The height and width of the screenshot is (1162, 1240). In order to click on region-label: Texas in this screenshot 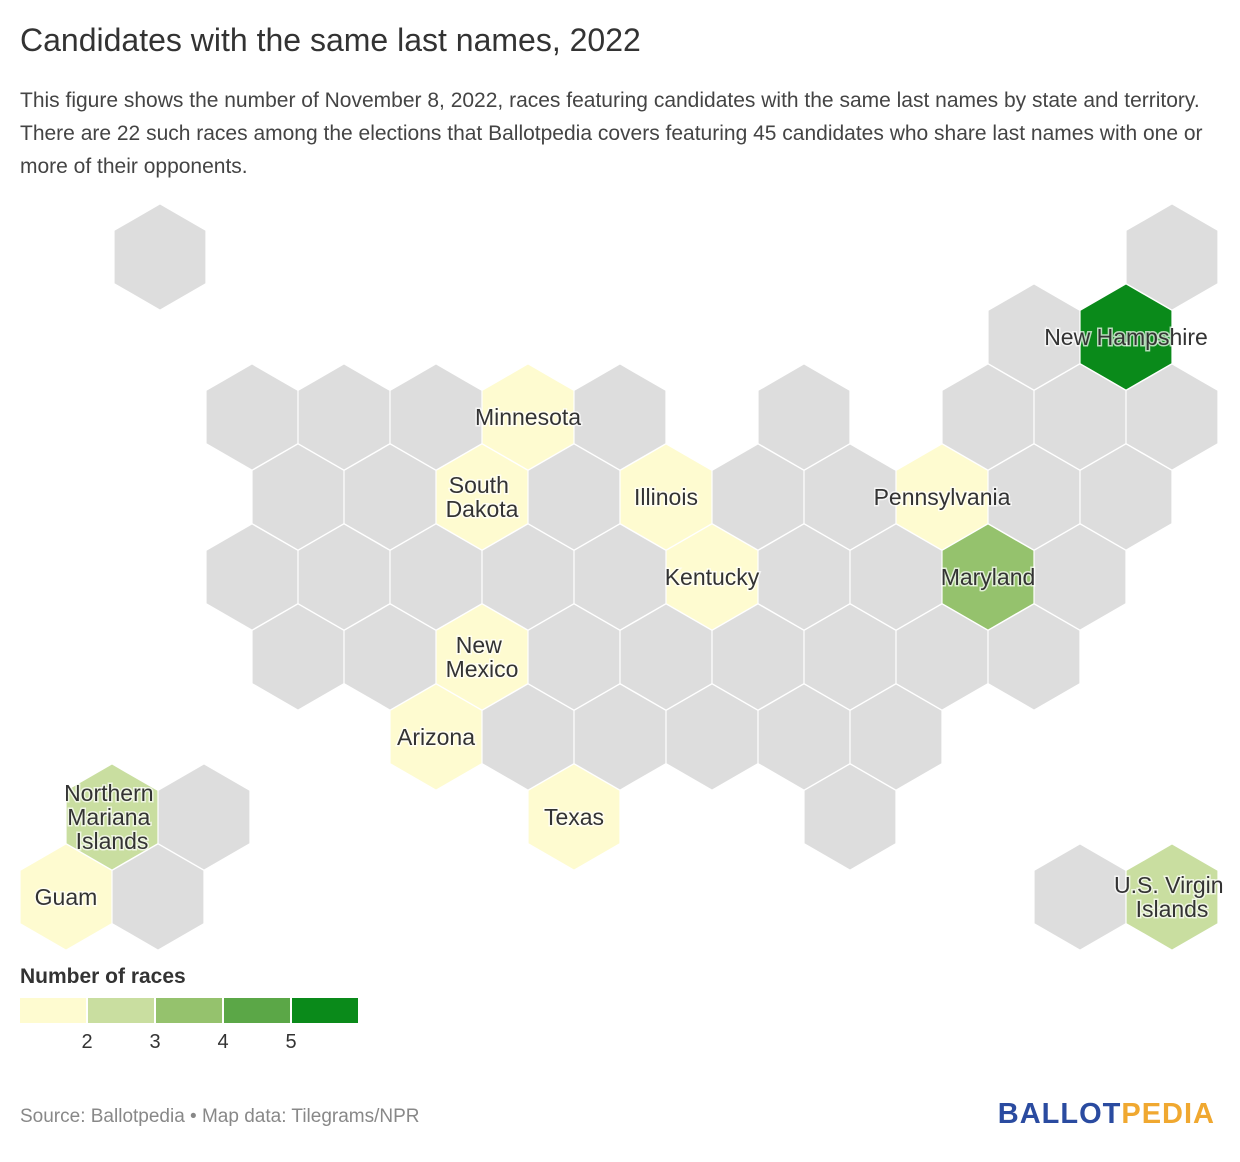, I will do `click(574, 817)`.